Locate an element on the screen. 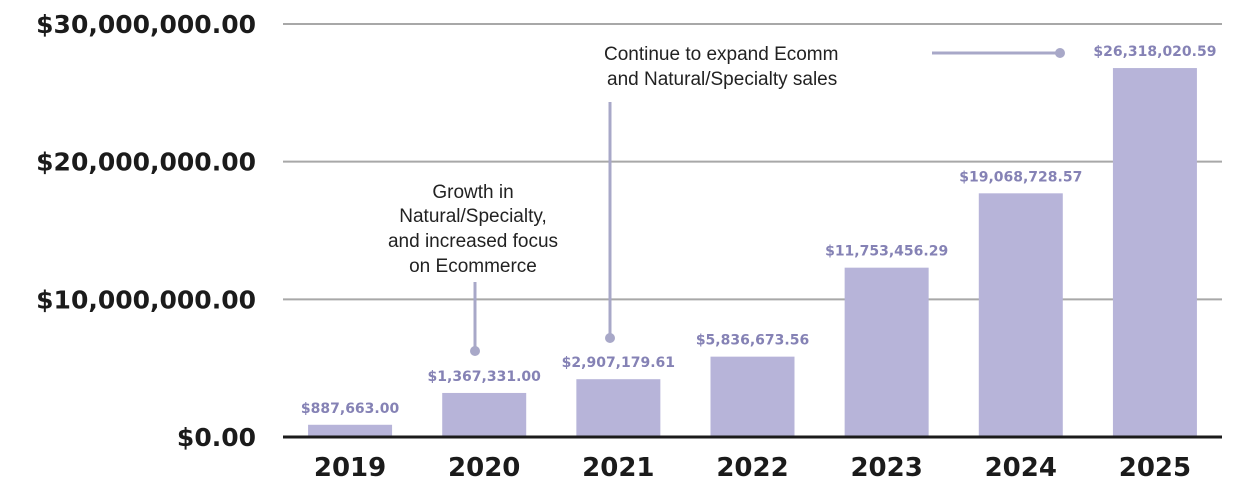  data-label-2021: $2,907,179.61 is located at coordinates (618, 363).